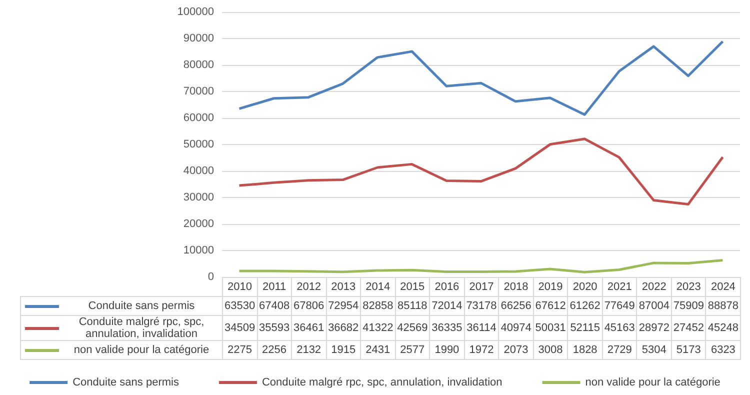 Image resolution: width=750 pixels, height=395 pixels. Describe the element at coordinates (378, 350) in the screenshot. I see `data-label: 2431` at that location.